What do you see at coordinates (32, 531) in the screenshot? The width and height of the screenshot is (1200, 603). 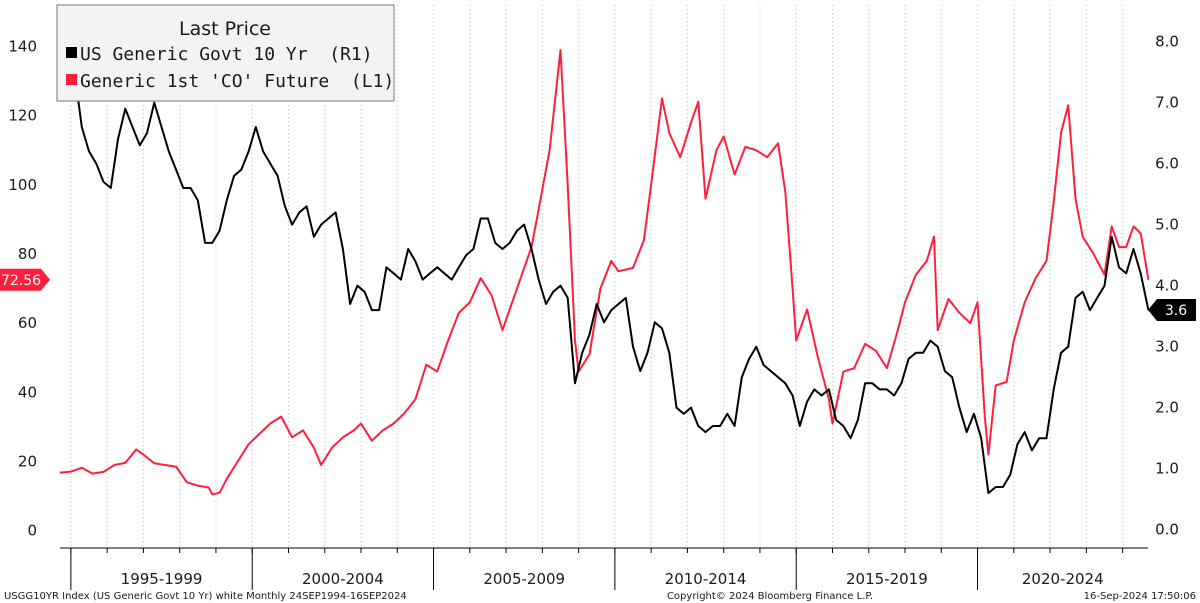 I see `left-axis-tick-0: 0` at bounding box center [32, 531].